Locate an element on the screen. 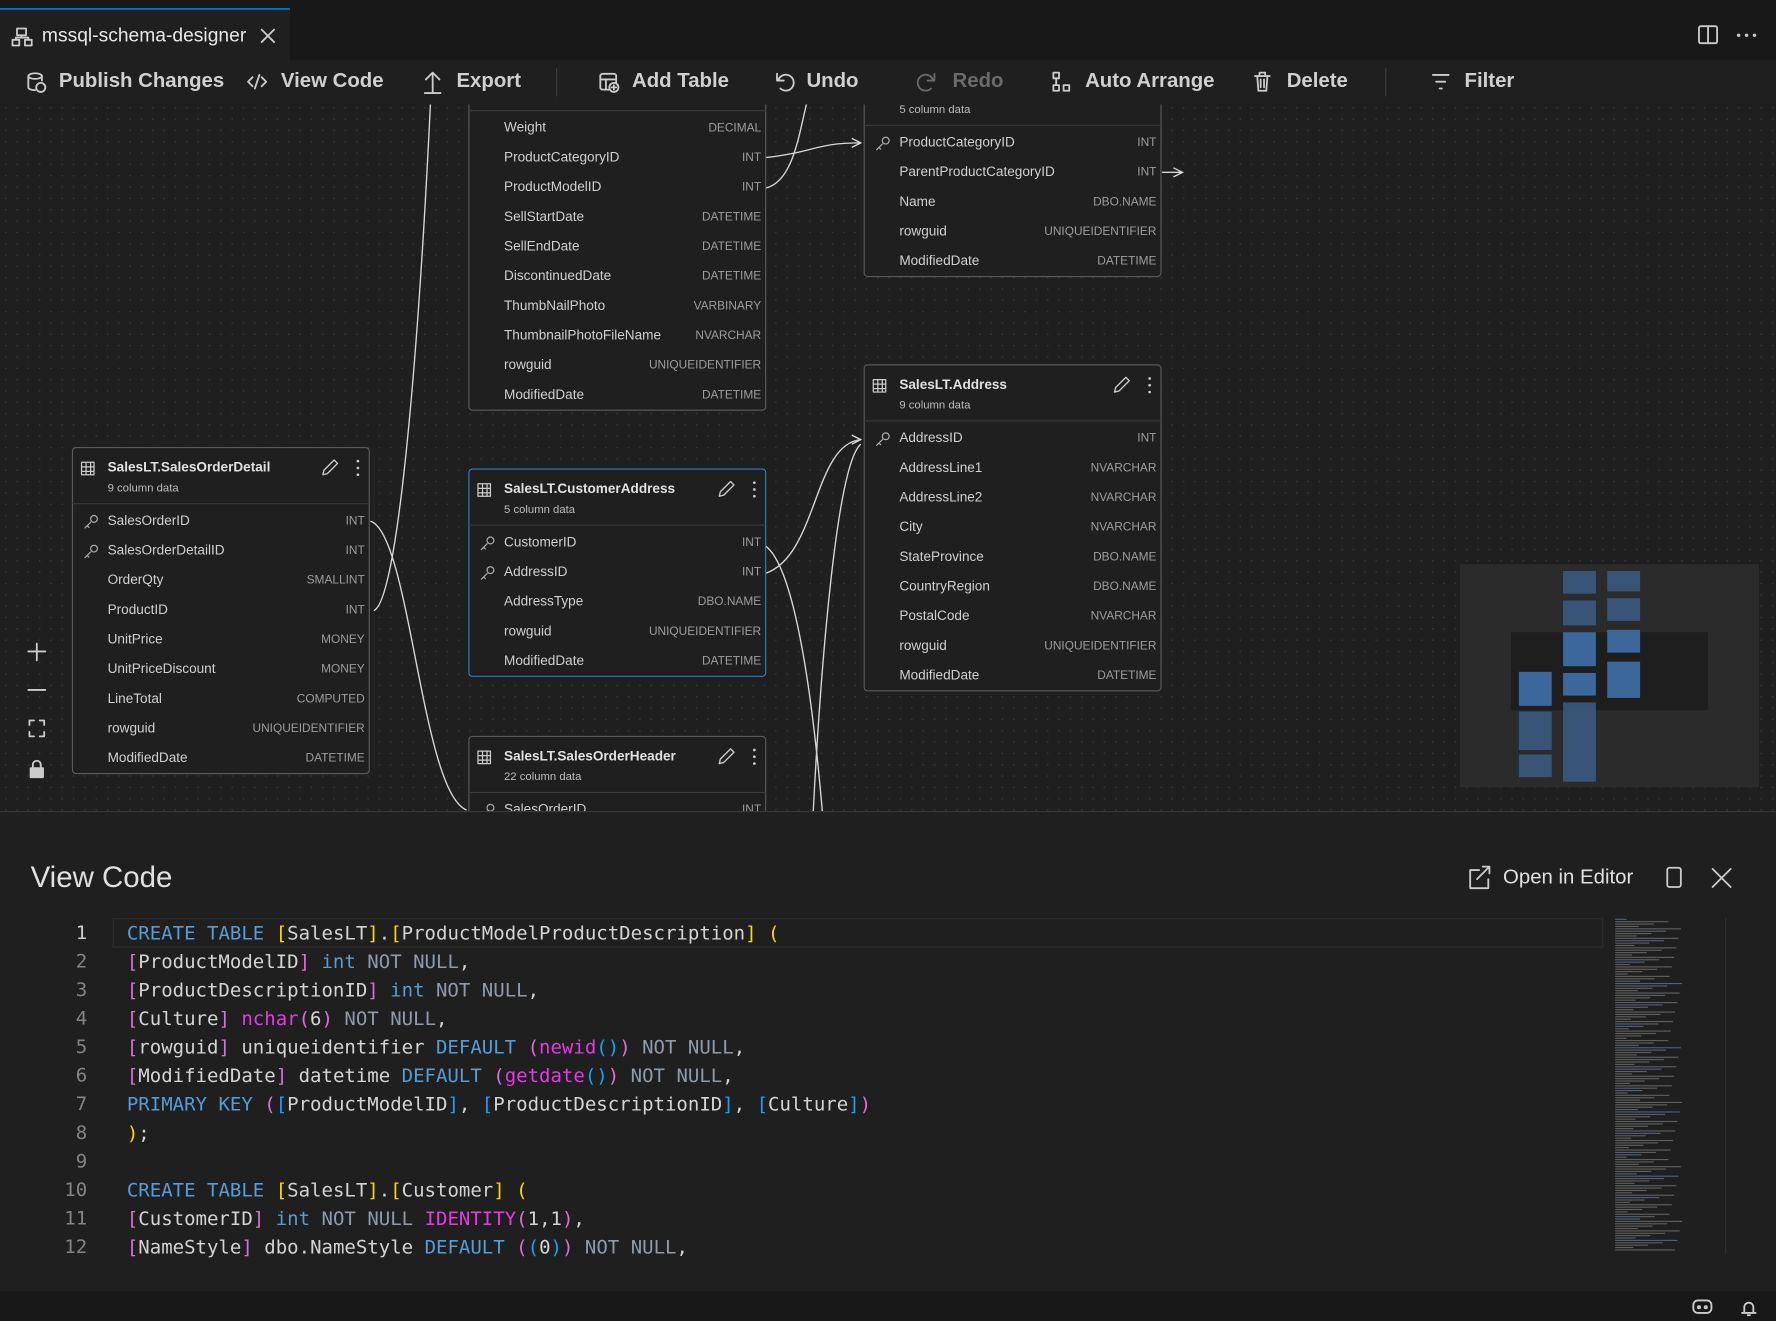  table-subtitle: 22 column data is located at coordinates (543, 777).